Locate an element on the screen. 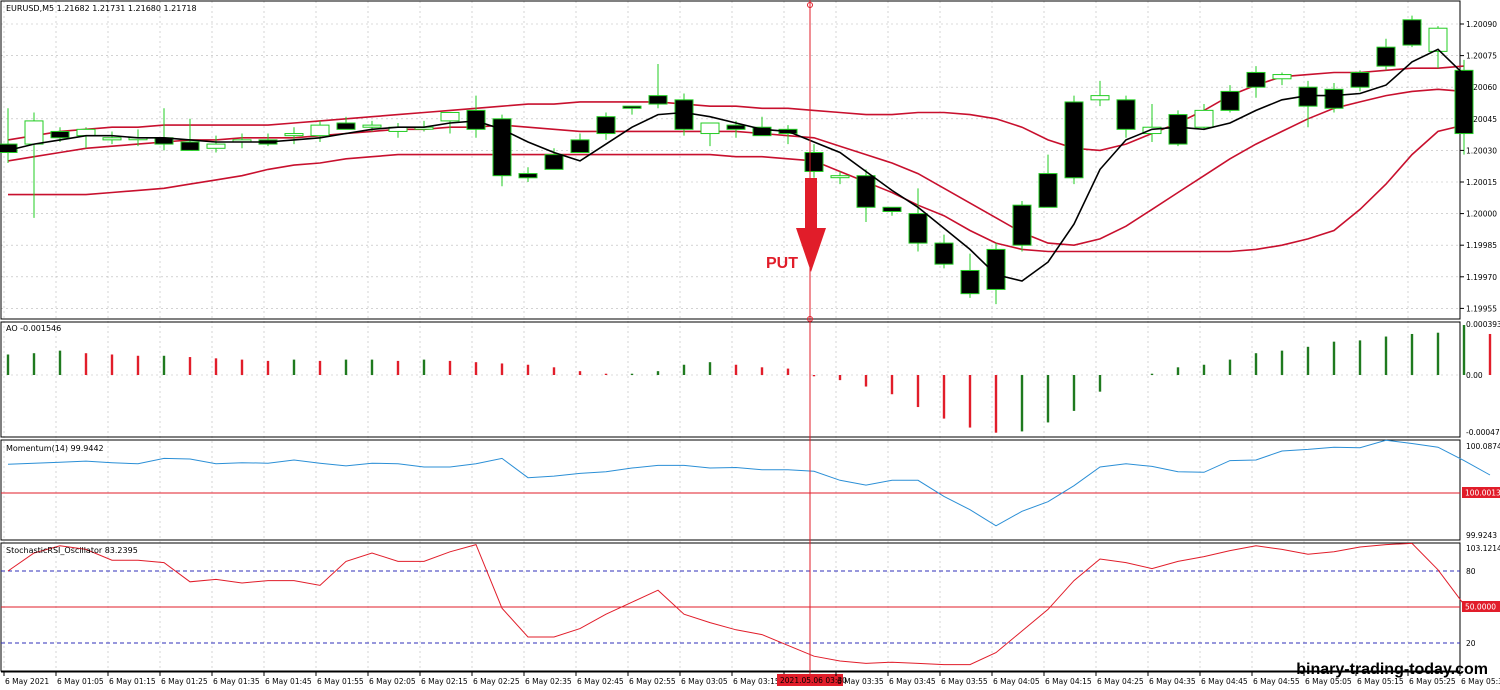  momentum-current-value: 100.0013 is located at coordinates (1482, 493).